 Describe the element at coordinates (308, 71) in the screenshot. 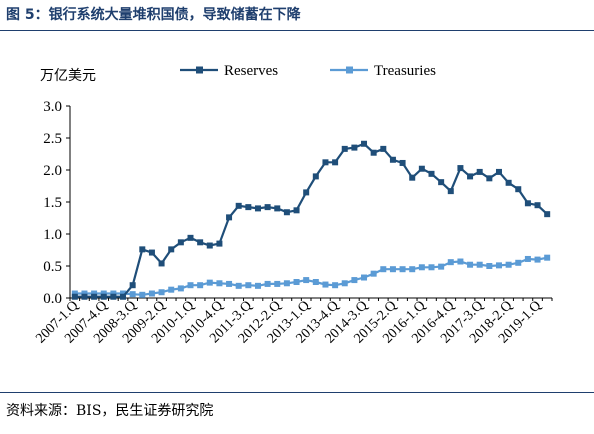

I see `legend: Reserves Treasuries` at that location.